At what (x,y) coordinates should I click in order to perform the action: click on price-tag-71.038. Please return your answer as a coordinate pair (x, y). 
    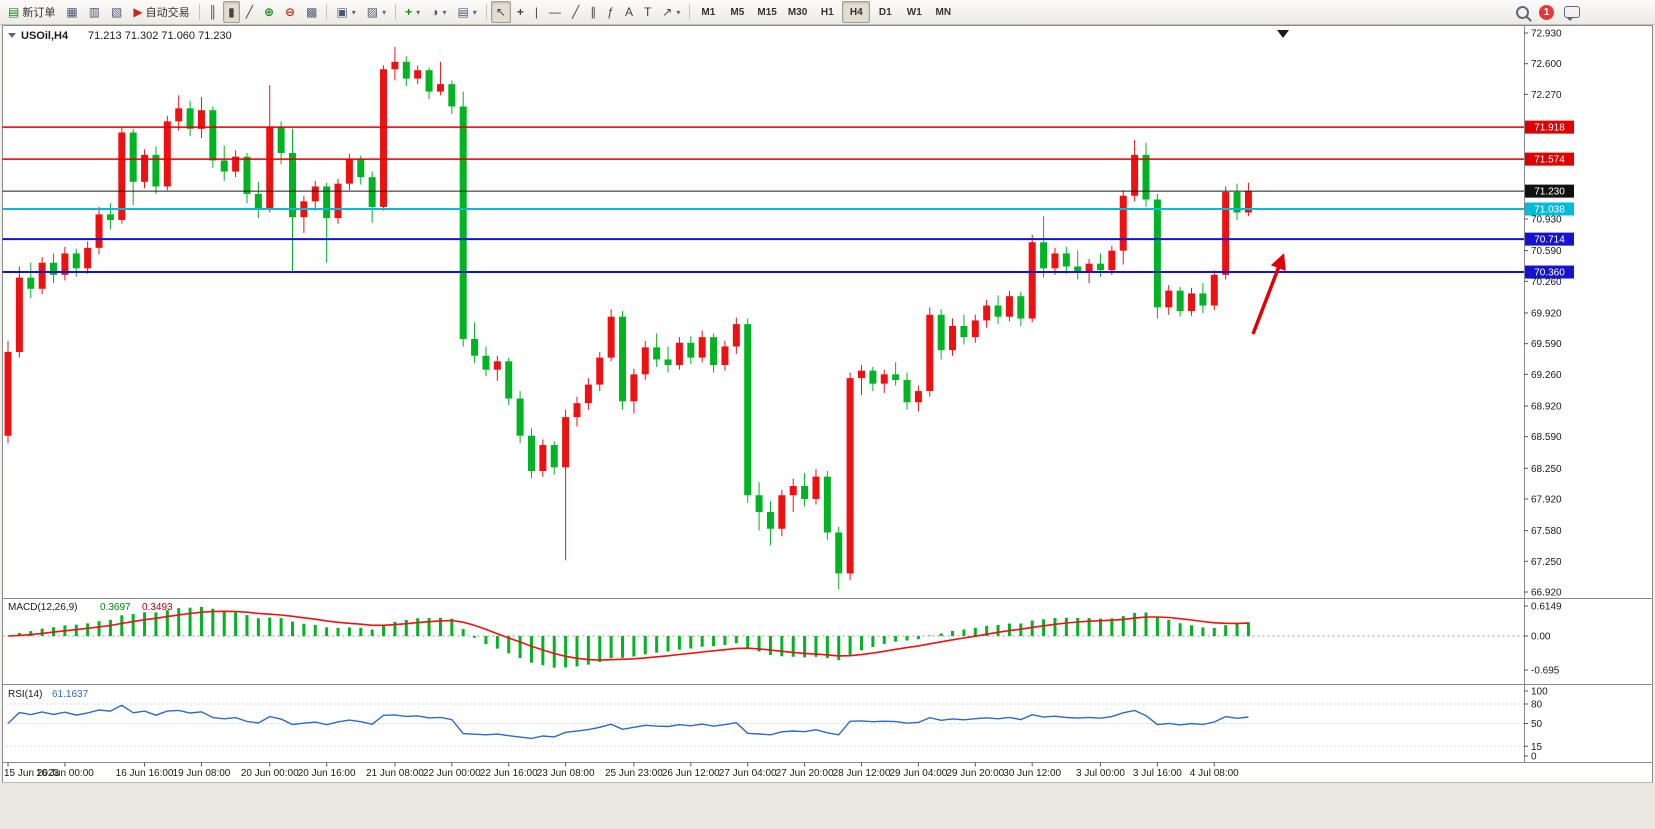
    Looking at the image, I should click on (1549, 209).